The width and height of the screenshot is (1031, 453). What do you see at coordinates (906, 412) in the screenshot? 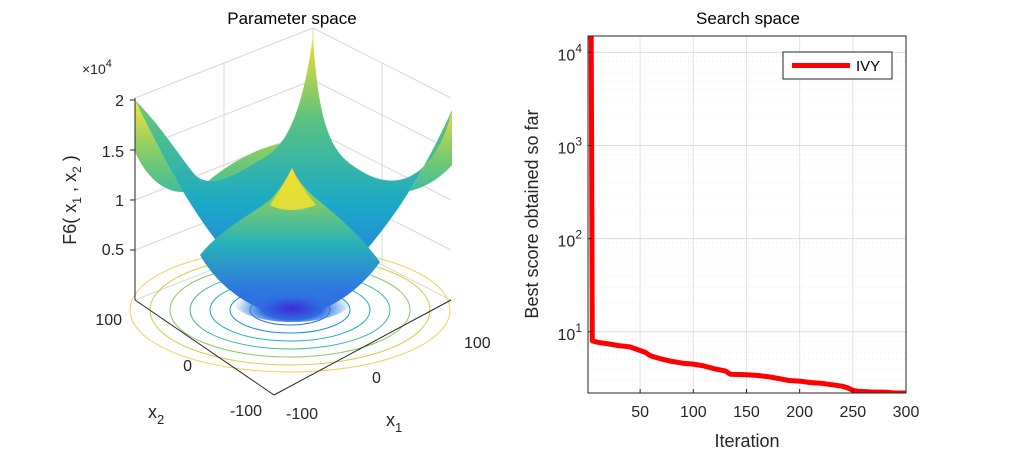
I see `x-tick-label: 300` at bounding box center [906, 412].